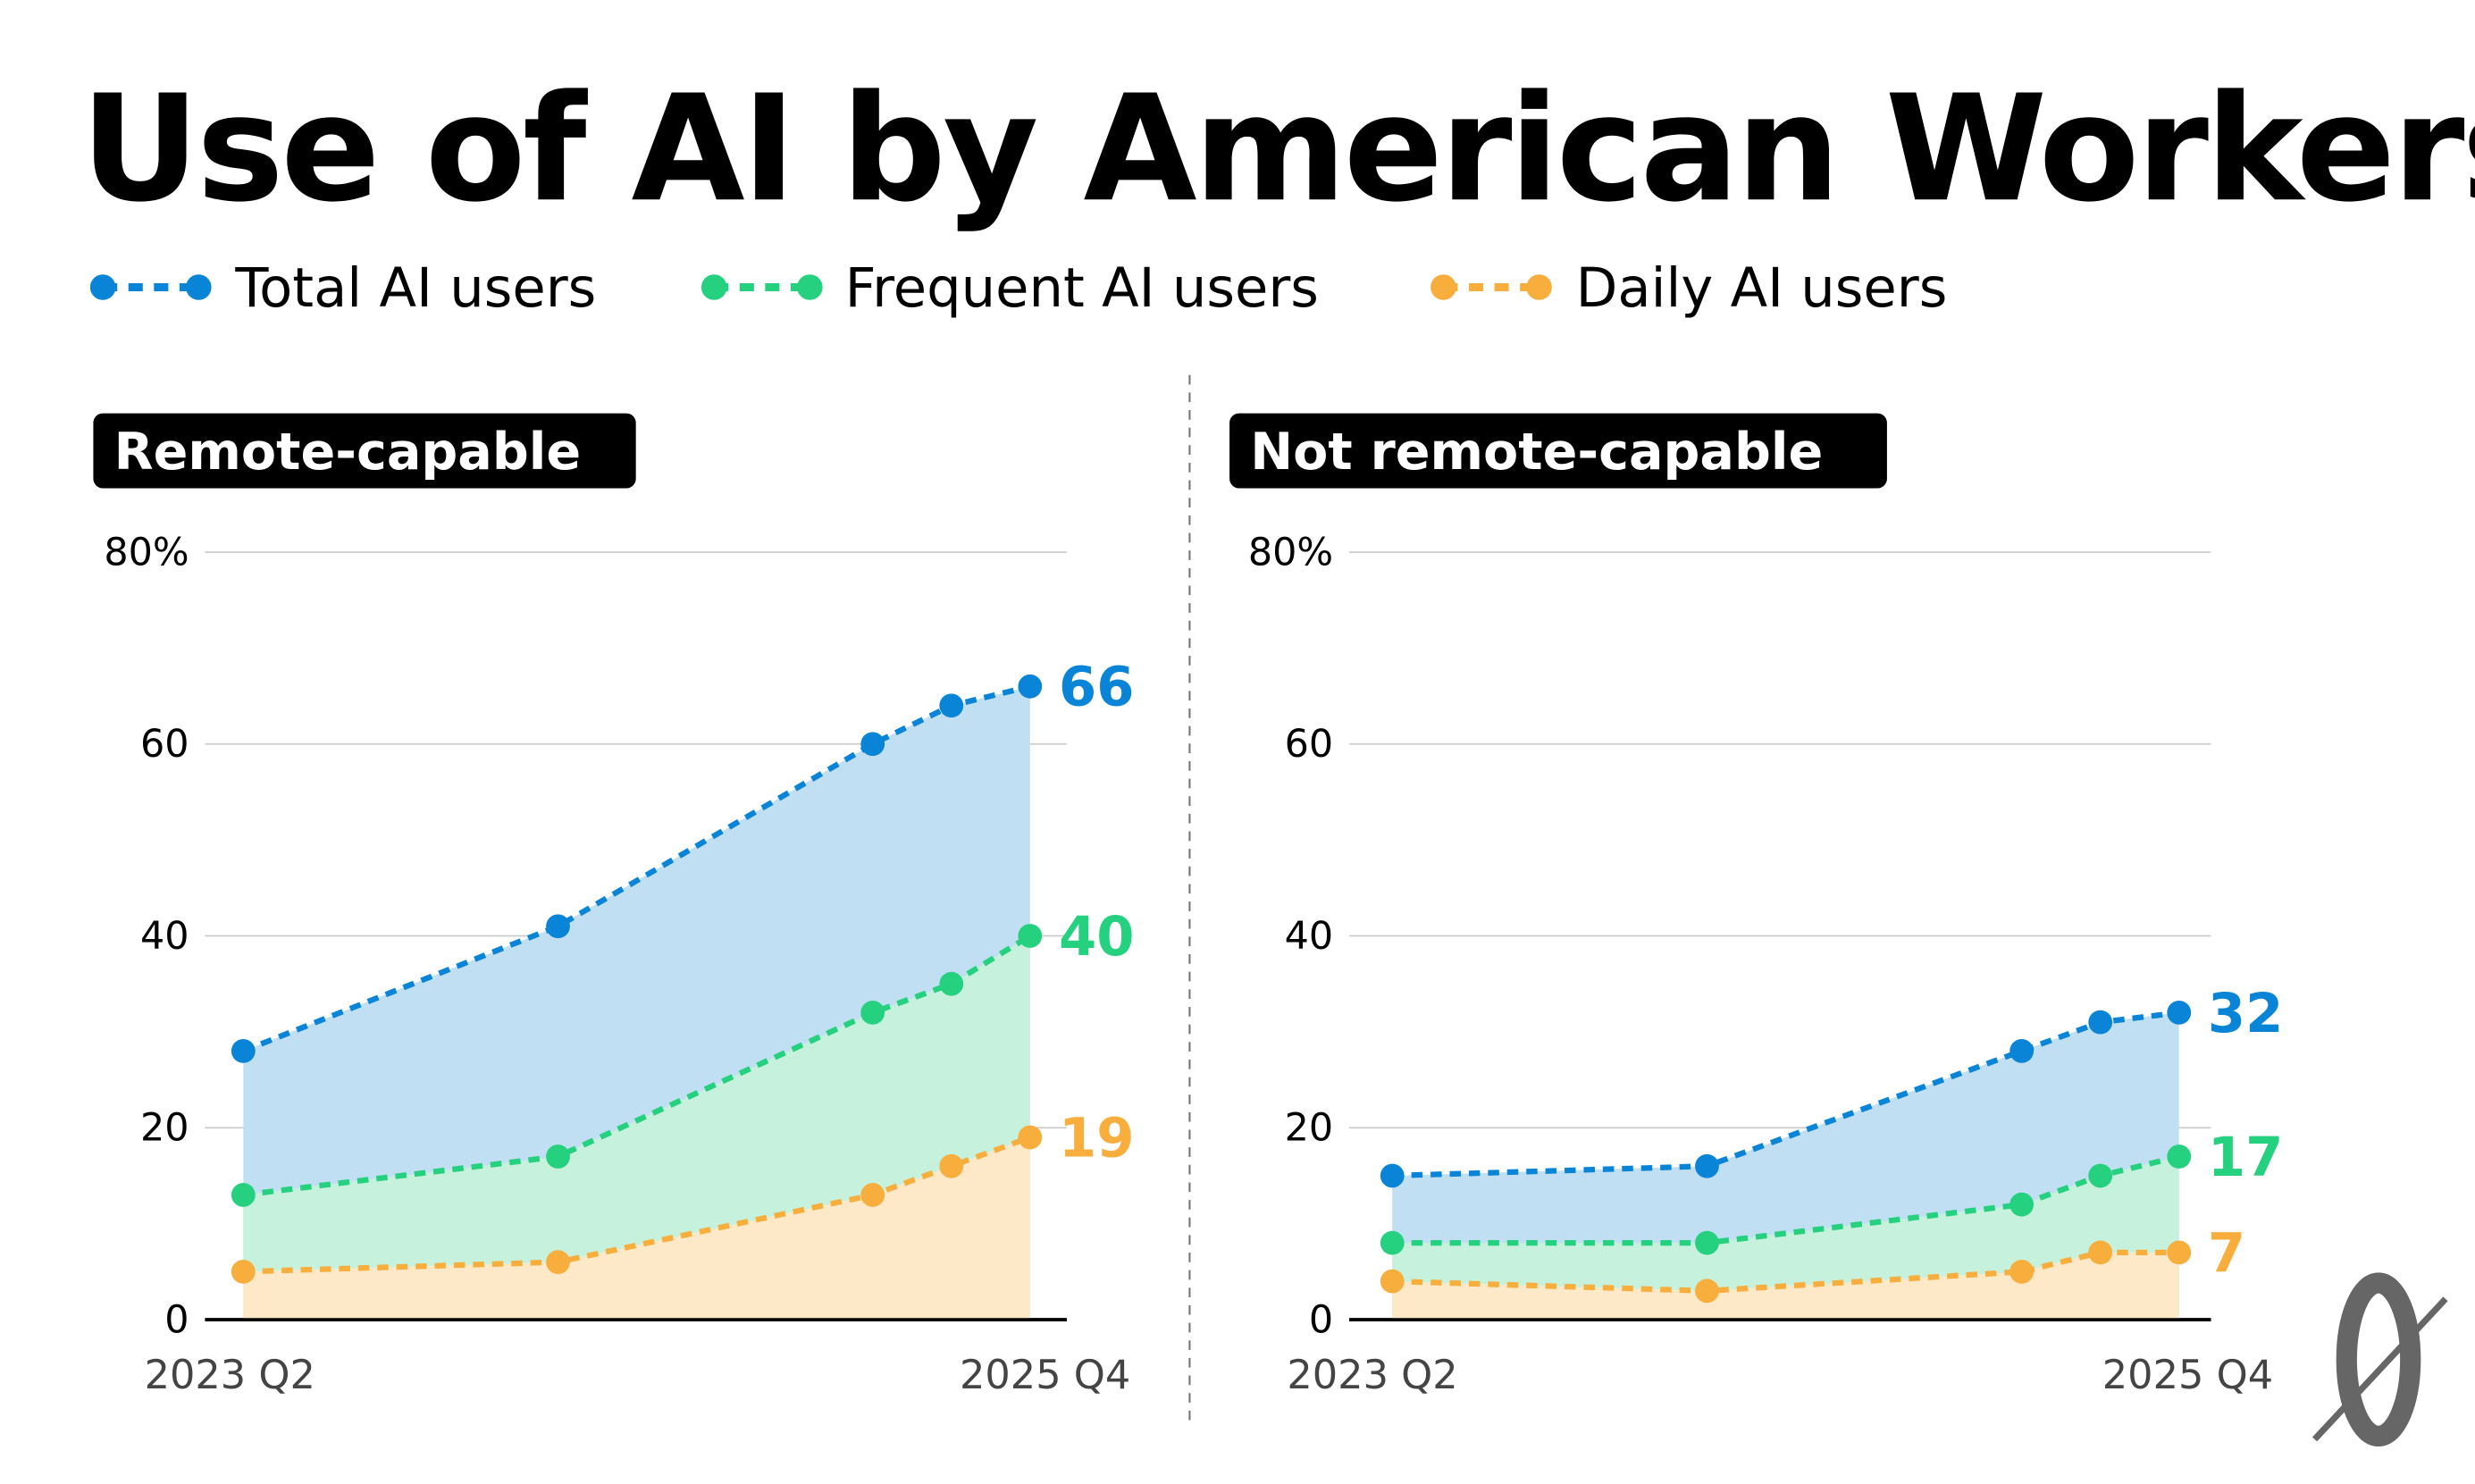  What do you see at coordinates (1097, 1139) in the screenshot?
I see `end-value-label: 19` at bounding box center [1097, 1139].